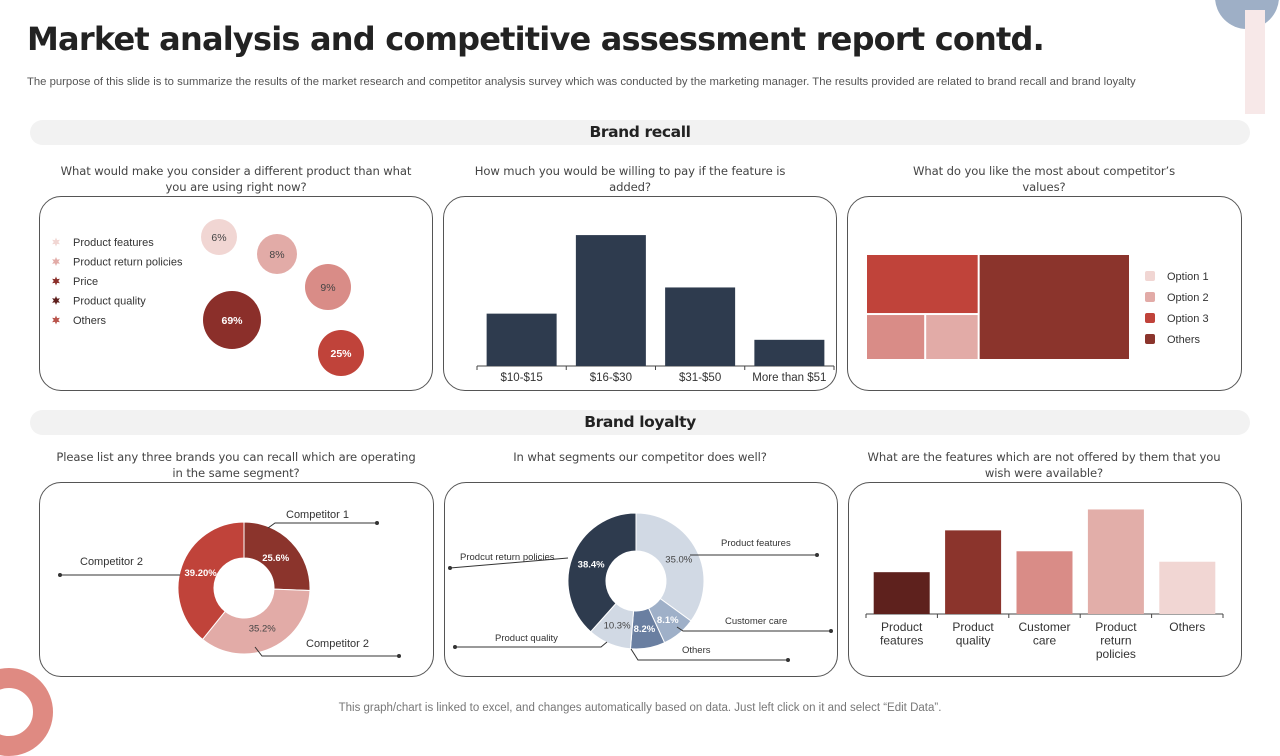  Describe the element at coordinates (901, 641) in the screenshot. I see `x-tick-label-line: features` at that location.